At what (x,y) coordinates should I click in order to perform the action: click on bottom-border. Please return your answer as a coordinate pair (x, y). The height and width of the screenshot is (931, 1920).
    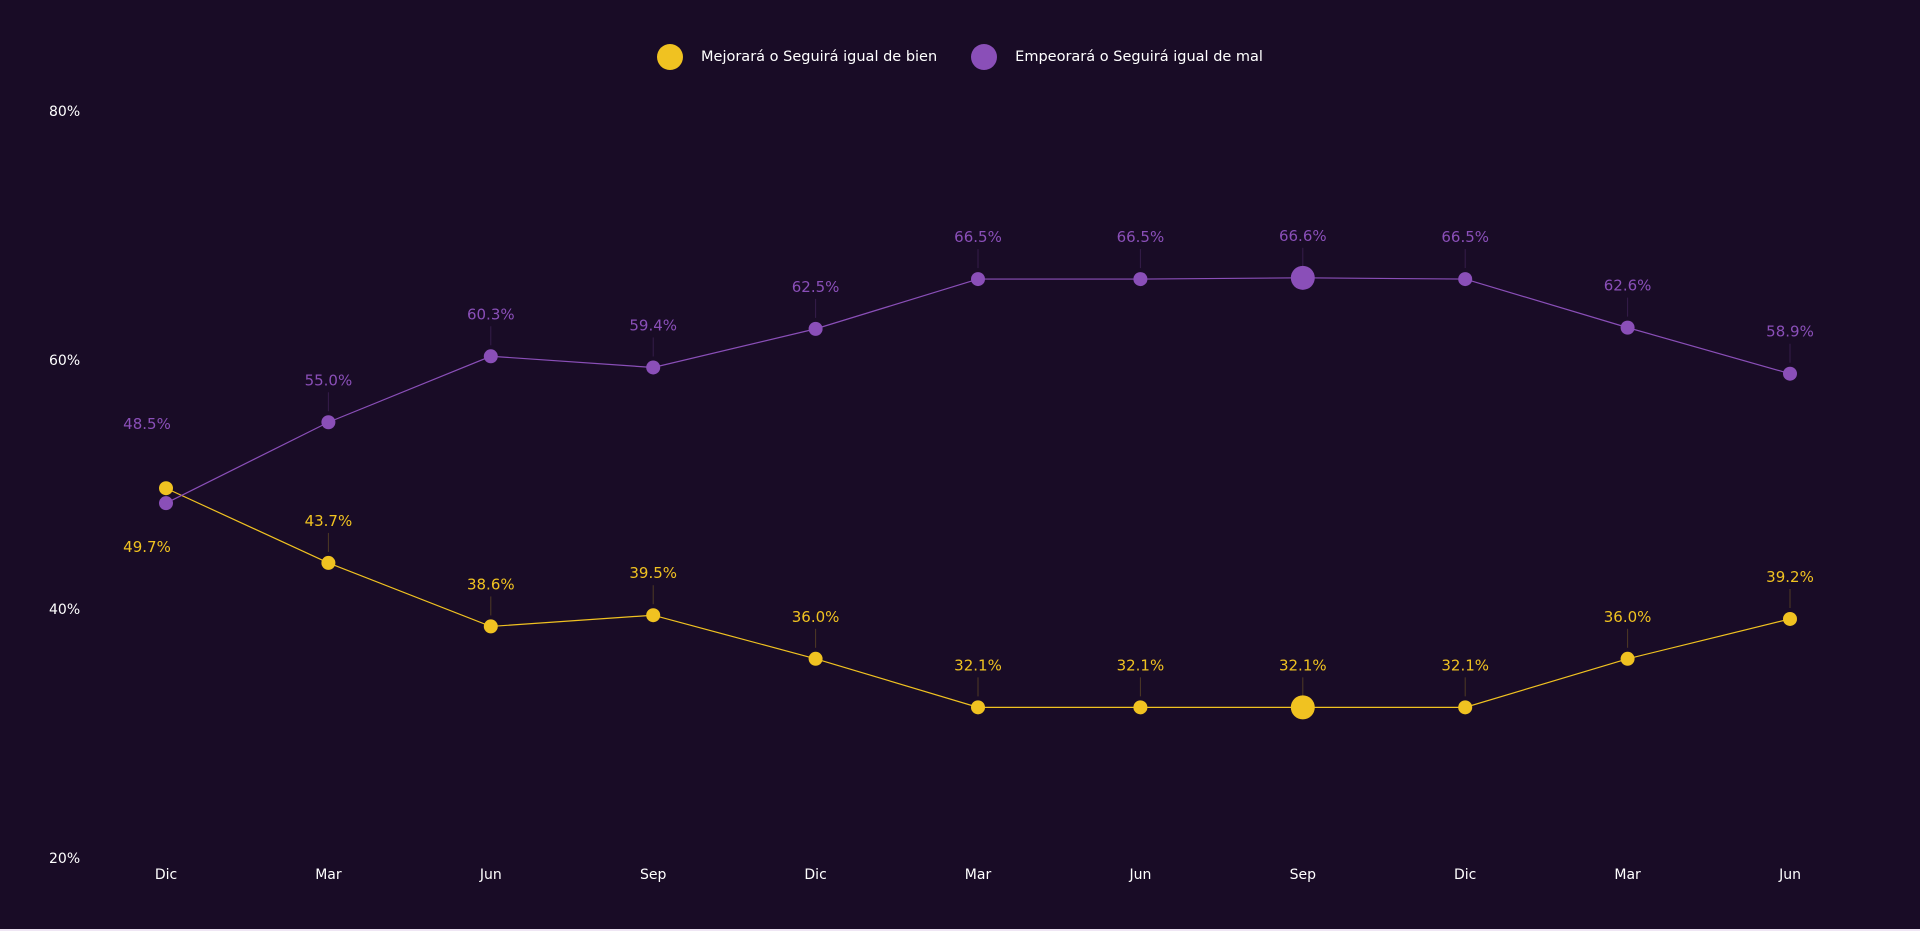
    Looking at the image, I should click on (960, 930).